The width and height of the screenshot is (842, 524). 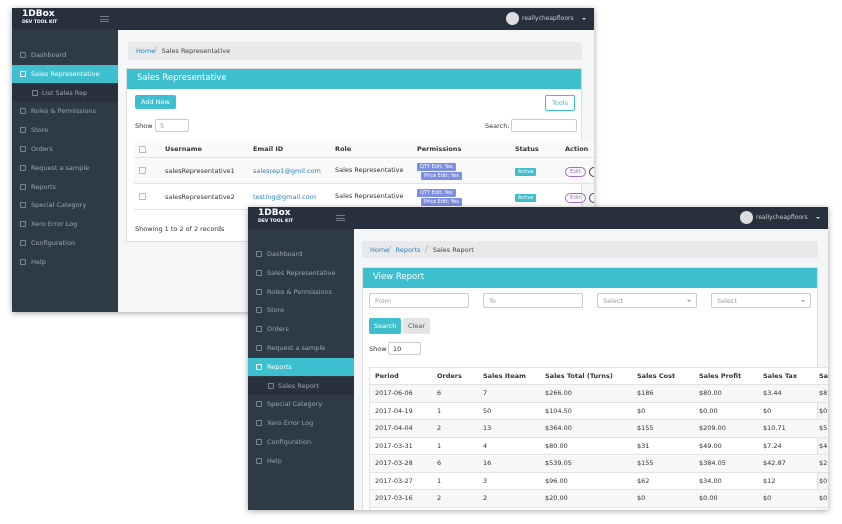 What do you see at coordinates (509, 376) in the screenshot?
I see `header-cell: Sales Iteam` at bounding box center [509, 376].